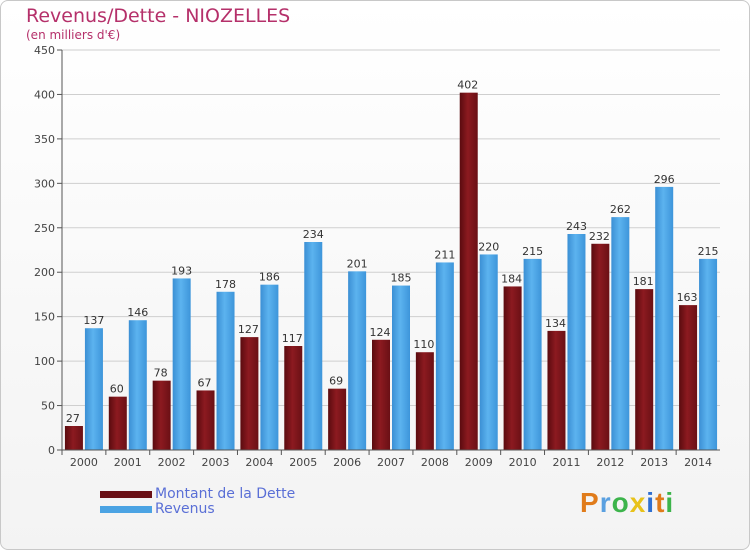 The height and width of the screenshot is (550, 750). What do you see at coordinates (644, 369) in the screenshot?
I see `bar-dette-2013` at bounding box center [644, 369].